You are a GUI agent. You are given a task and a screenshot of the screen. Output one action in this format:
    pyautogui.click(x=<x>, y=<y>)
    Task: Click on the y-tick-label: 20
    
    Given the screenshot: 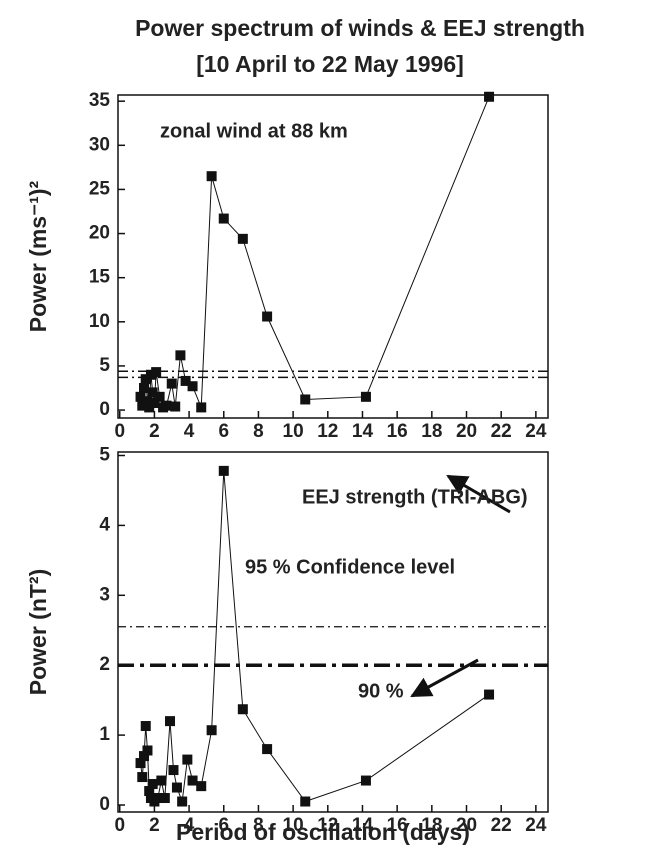 What is the action you would take?
    pyautogui.click(x=99, y=233)
    